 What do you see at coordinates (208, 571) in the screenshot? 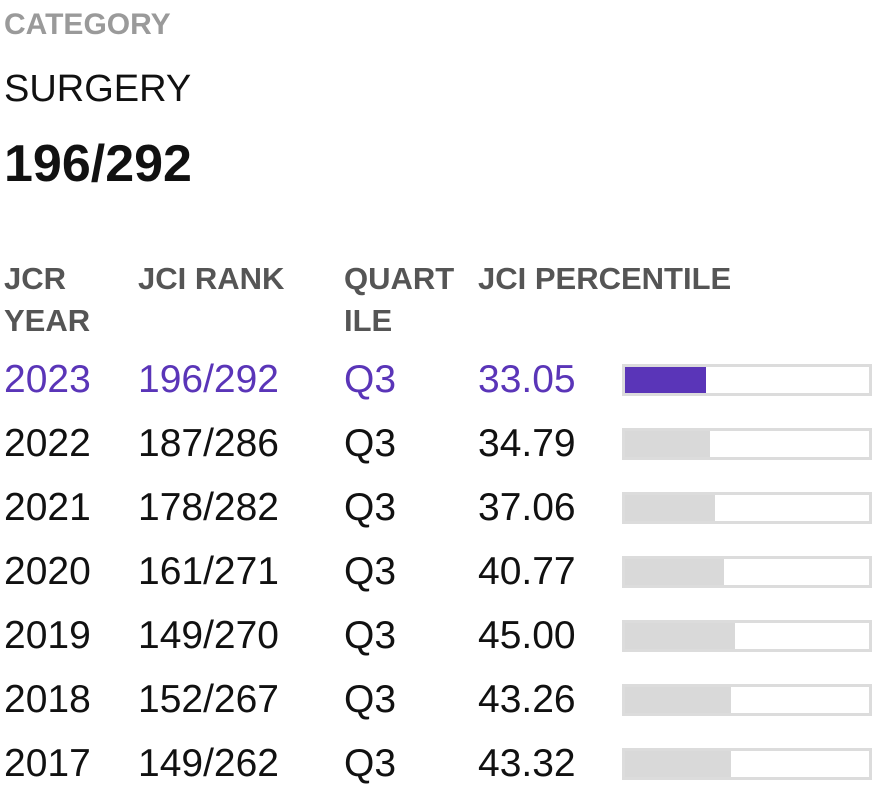
I see `table-cell: 161/271` at bounding box center [208, 571].